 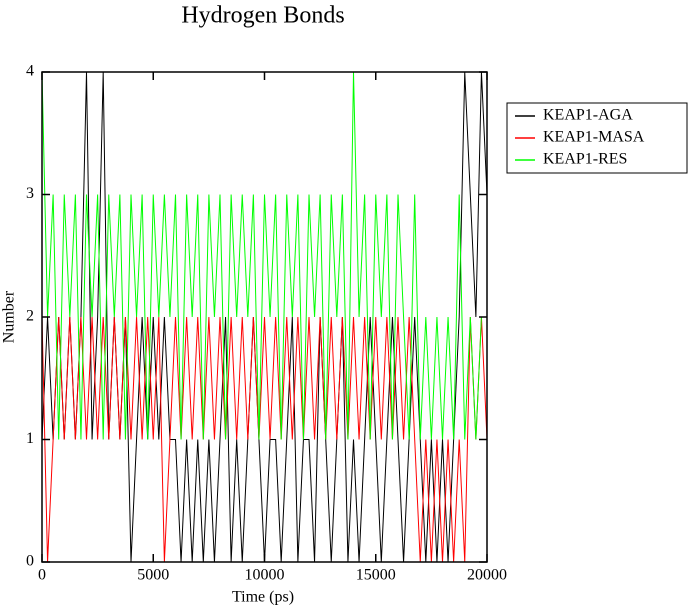 I want to click on legend-label: KEAP1-RES, so click(x=585, y=159).